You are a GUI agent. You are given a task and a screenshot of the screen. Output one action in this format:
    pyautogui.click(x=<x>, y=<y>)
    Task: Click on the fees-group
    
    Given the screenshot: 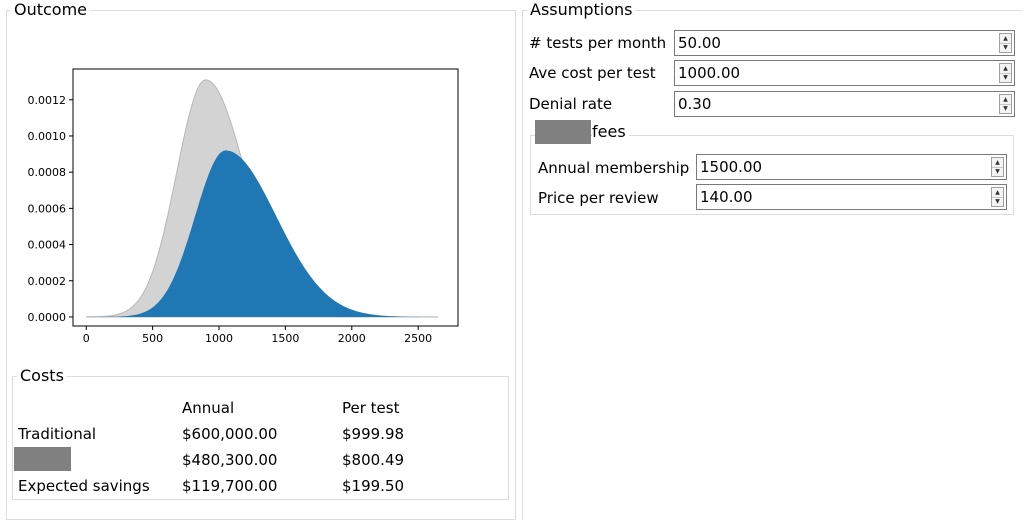 What is the action you would take?
    pyautogui.click(x=772, y=175)
    